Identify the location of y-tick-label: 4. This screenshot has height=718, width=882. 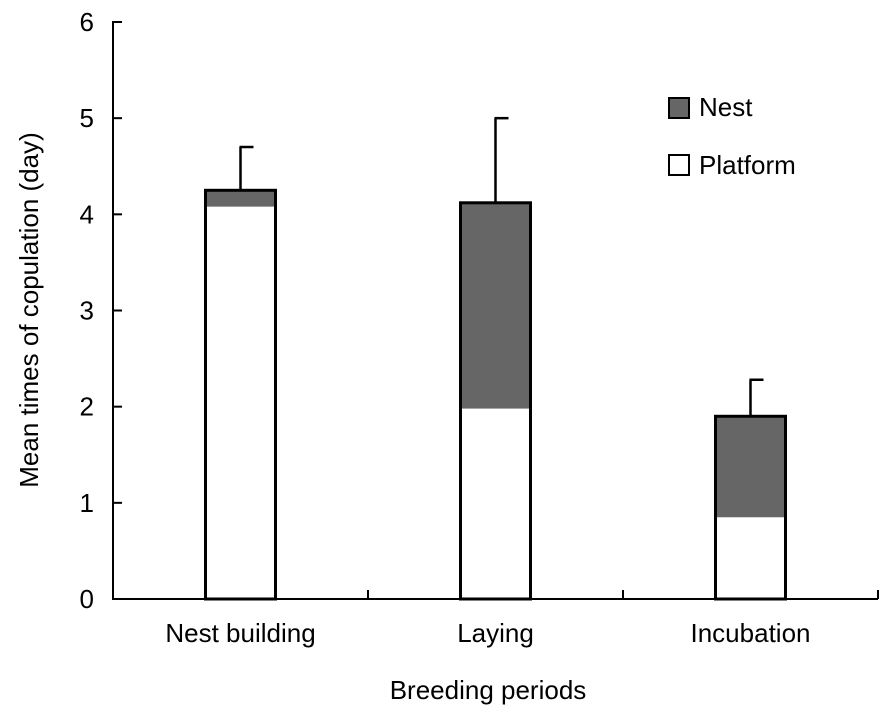
(87, 214).